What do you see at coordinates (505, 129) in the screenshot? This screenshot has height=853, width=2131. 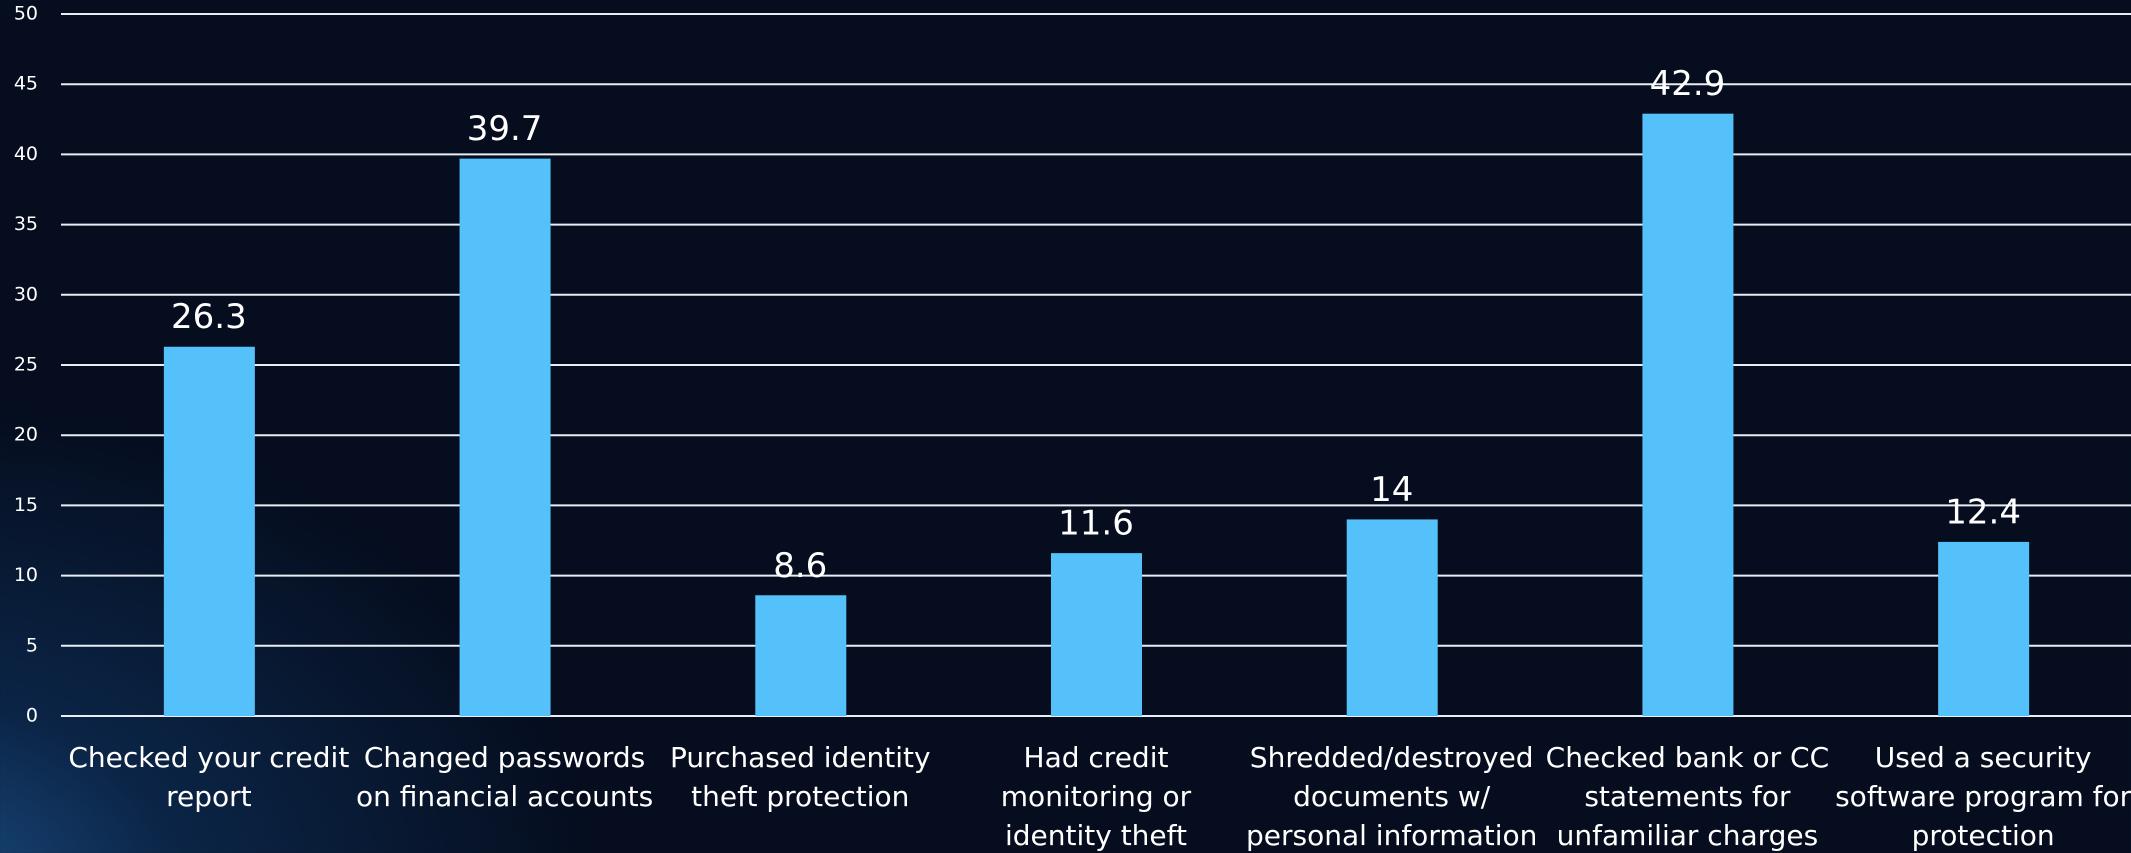 I see `data-label: 39.7` at bounding box center [505, 129].